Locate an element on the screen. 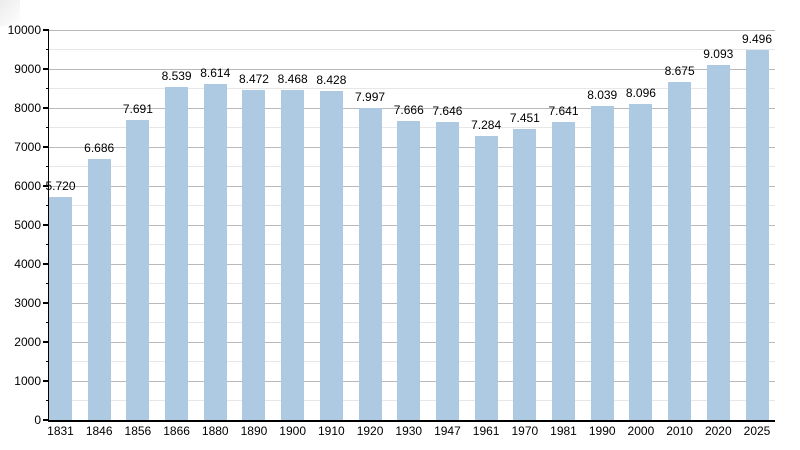  bar-value-label: 8.472 is located at coordinates (253, 78).